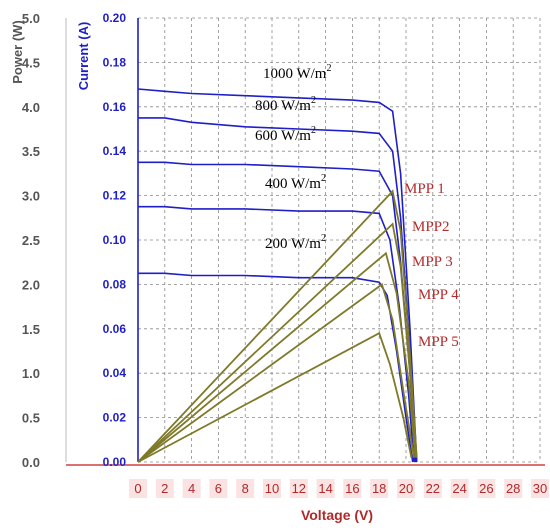  What do you see at coordinates (431, 227) in the screenshot?
I see `mpp-label: MPP2` at bounding box center [431, 227].